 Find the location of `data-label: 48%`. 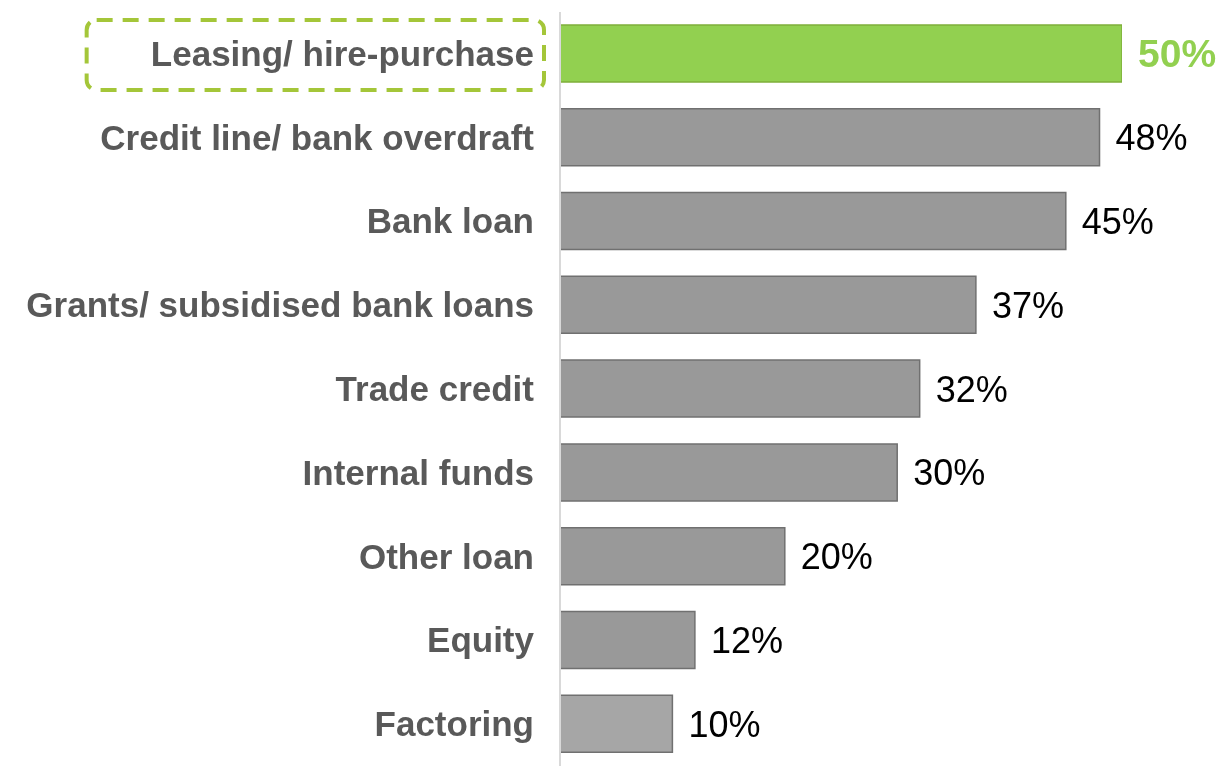

data-label: 48% is located at coordinates (1151, 138).